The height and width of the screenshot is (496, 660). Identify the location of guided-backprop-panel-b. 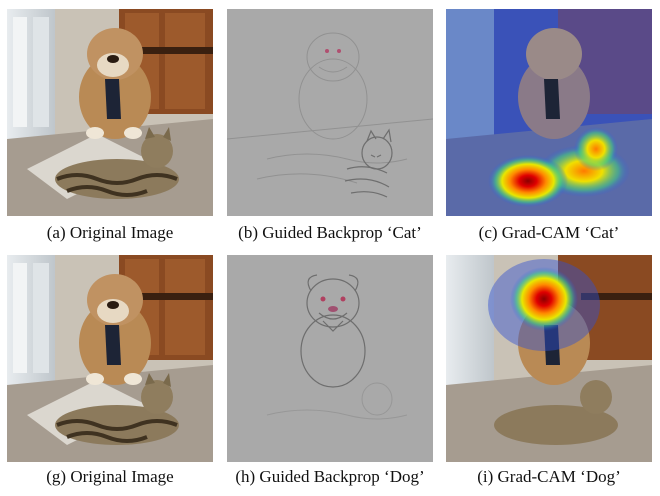
(330, 112).